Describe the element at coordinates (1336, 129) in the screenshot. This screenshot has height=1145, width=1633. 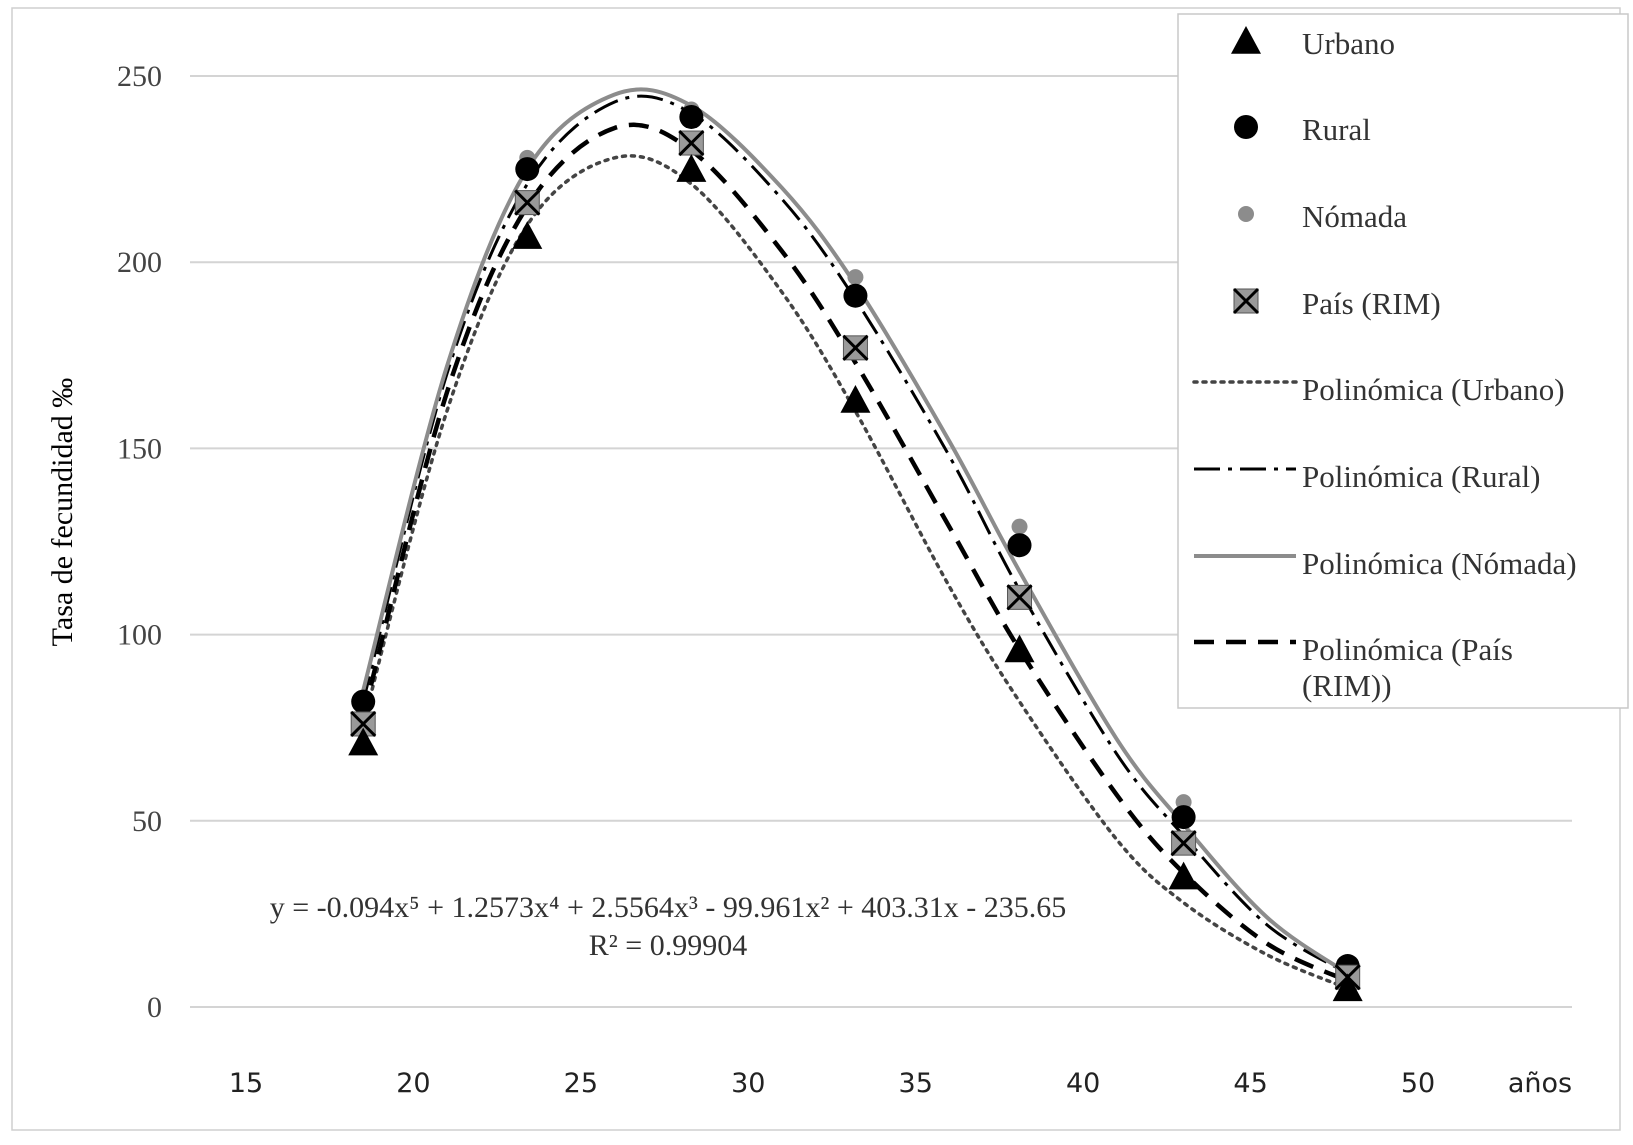
I see `legend-label: Rural` at that location.